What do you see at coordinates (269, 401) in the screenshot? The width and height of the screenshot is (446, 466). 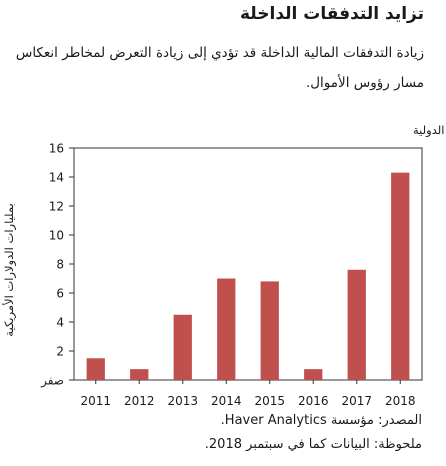 I see `x-tick-label: 2015` at bounding box center [269, 401].